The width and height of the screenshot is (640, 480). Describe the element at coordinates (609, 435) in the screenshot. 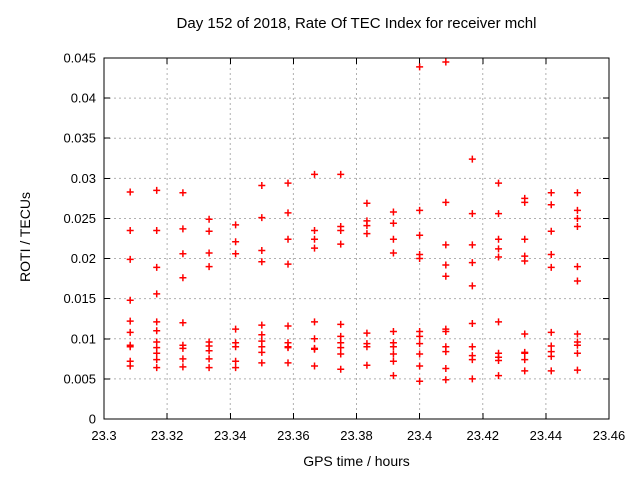

I see `x-tick-label: 23.46` at that location.